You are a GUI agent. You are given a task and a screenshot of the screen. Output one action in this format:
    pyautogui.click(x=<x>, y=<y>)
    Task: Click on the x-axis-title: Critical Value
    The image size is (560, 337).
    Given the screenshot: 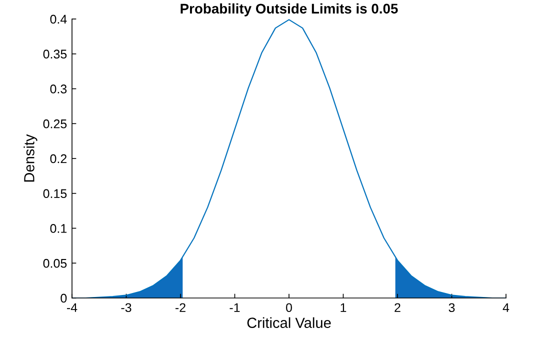 What is the action you would take?
    pyautogui.click(x=289, y=322)
    